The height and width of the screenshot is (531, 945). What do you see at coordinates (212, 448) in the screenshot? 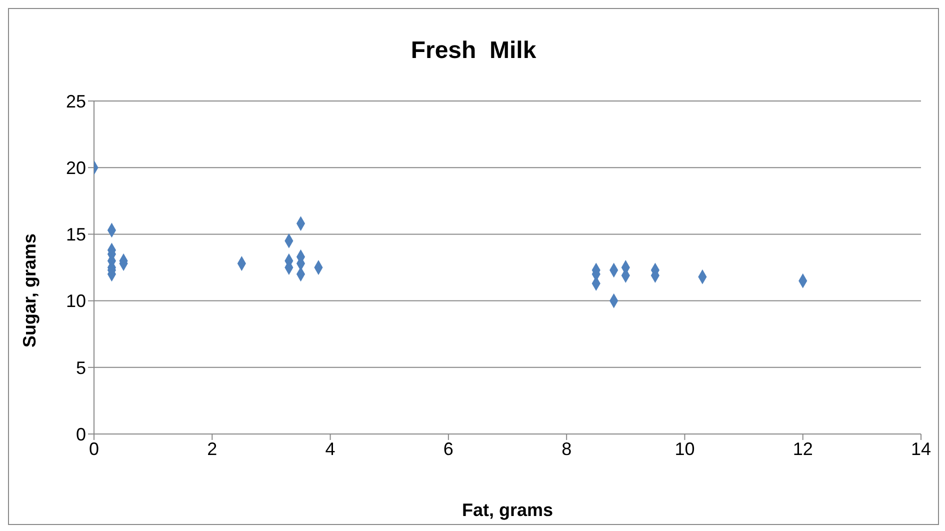
I see `x-tick-label: 2` at bounding box center [212, 448].